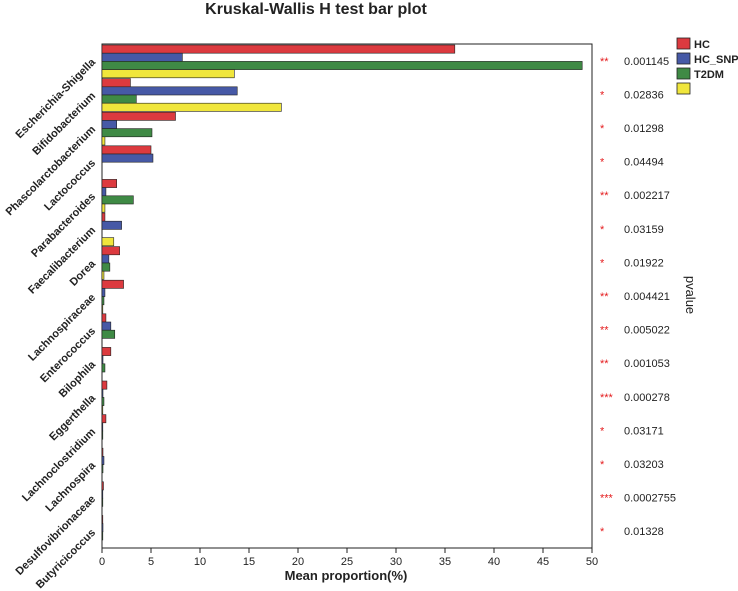 The height and width of the screenshot is (591, 738). What do you see at coordinates (607, 499) in the screenshot?
I see `significance-stars-13: ***` at bounding box center [607, 499].